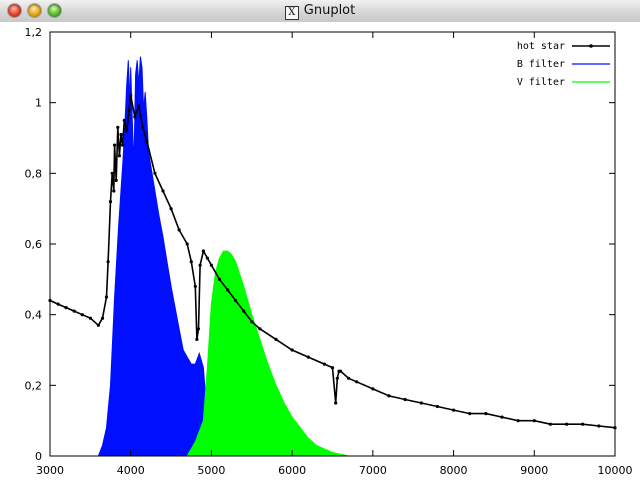 This screenshot has height=494, width=640. I want to click on y-tick-label: 1,2, so click(34, 32).